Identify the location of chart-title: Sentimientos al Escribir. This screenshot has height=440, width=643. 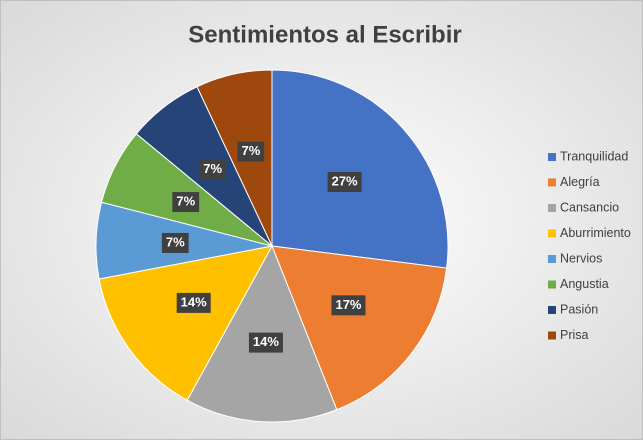
(324, 34).